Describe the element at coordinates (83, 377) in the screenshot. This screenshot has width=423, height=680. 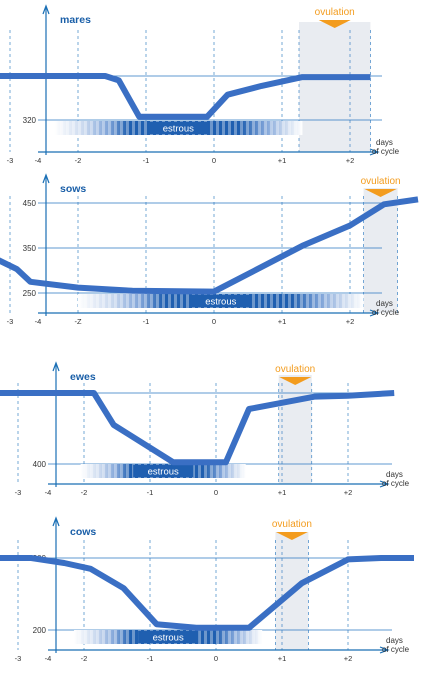
I see `panel-title: ewes` at that location.